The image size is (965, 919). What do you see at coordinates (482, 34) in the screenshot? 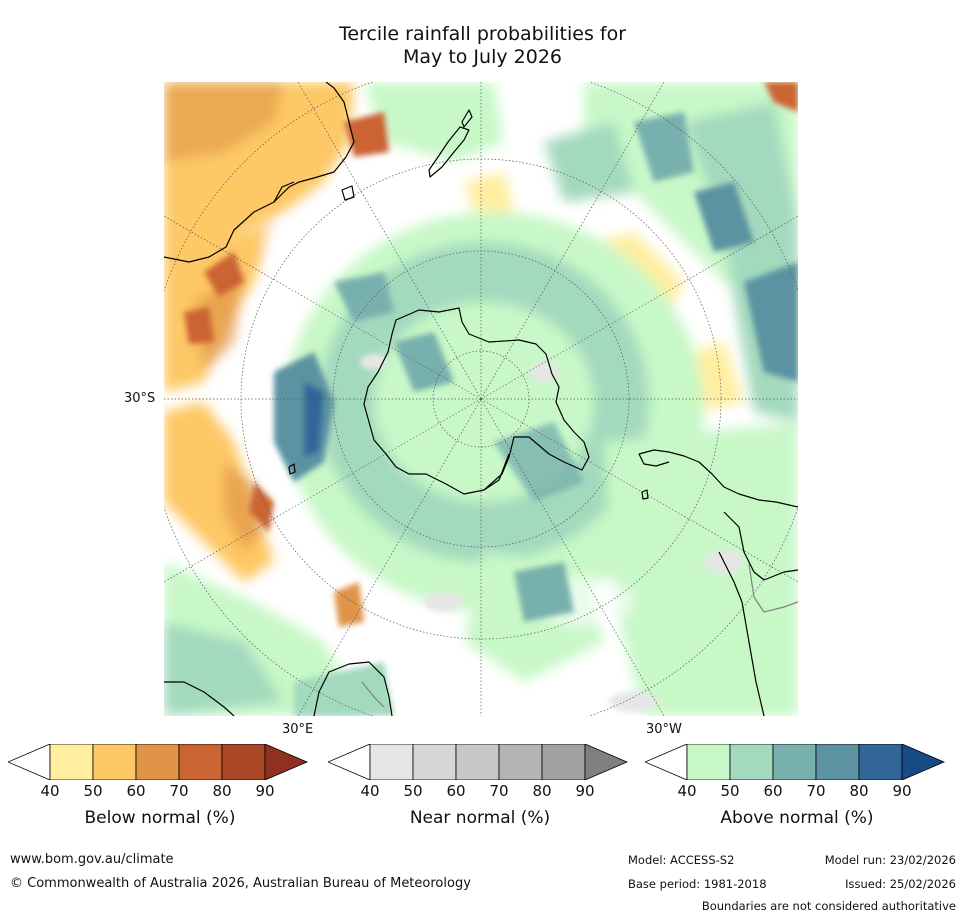
I see `map-title-line-1: Tercile rainfall probabilities for` at bounding box center [482, 34].